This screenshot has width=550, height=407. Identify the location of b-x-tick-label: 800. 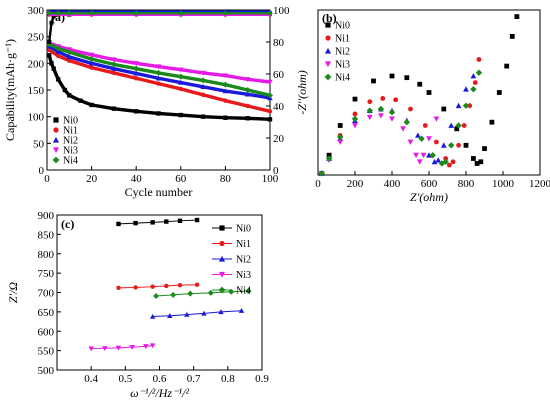
(466, 184).